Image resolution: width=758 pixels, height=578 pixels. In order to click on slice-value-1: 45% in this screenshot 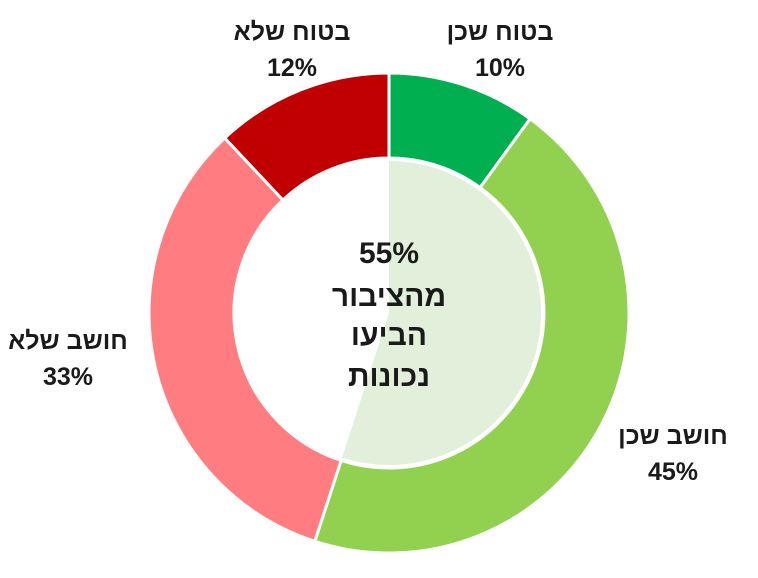, I will do `click(673, 472)`.